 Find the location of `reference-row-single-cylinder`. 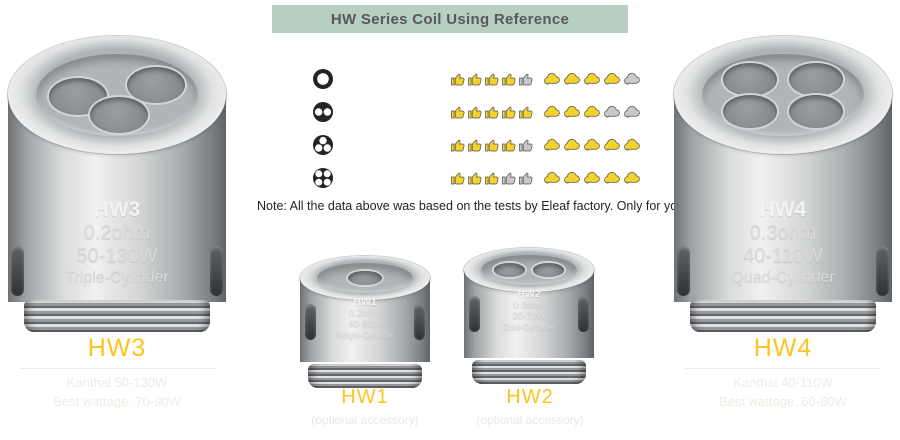

reference-row-single-cylinder is located at coordinates (477, 78).